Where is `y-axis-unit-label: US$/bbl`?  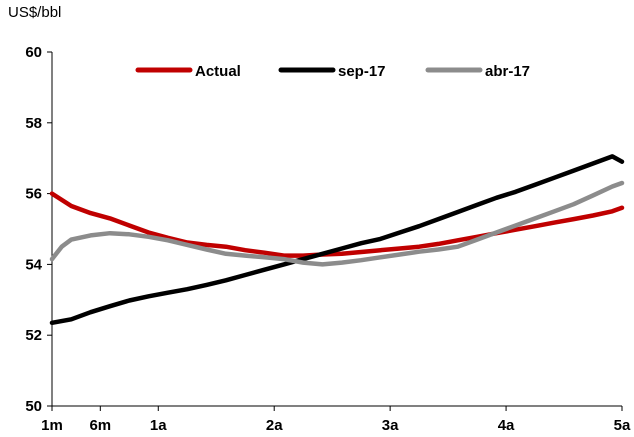 y-axis-unit-label: US$/bbl is located at coordinates (35, 12).